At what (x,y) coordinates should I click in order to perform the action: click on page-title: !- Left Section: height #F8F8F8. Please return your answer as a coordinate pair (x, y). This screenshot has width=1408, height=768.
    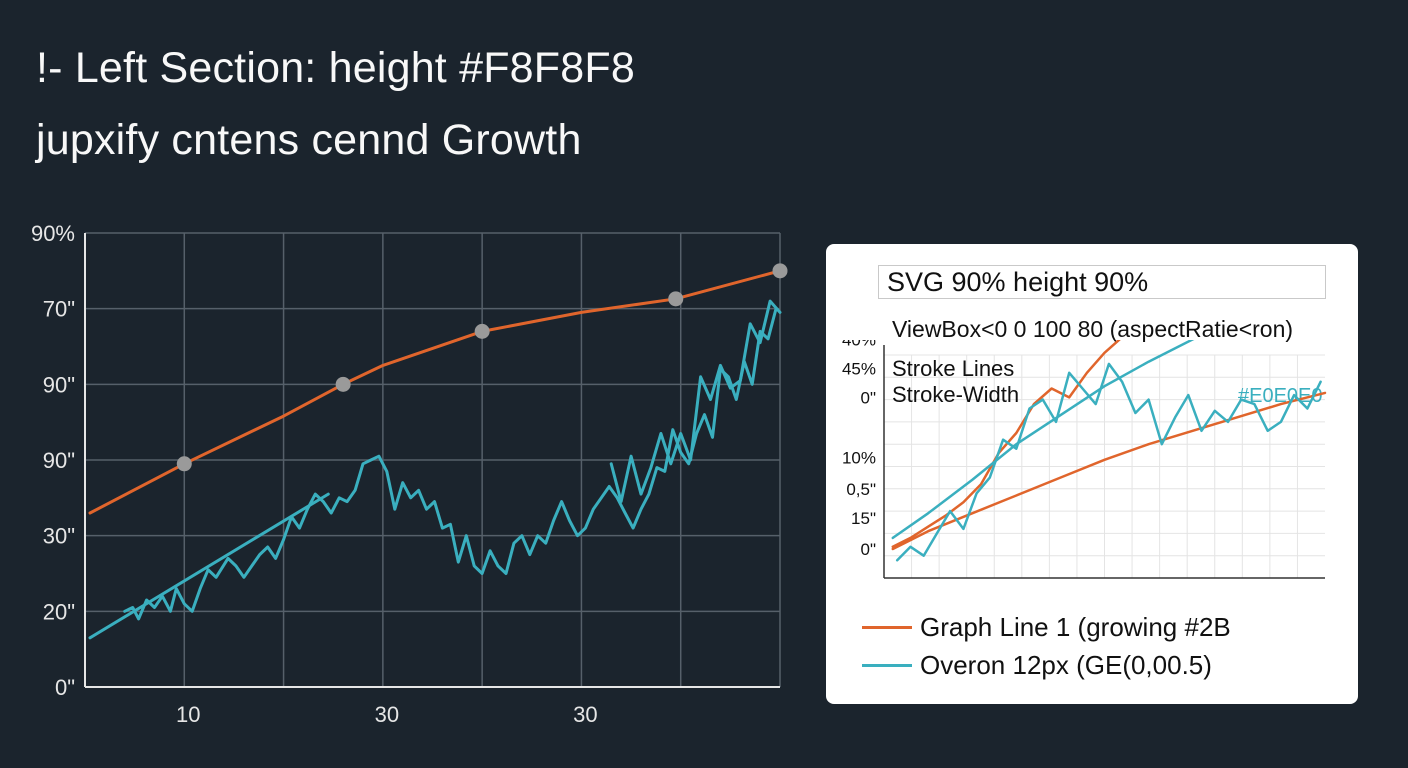
    Looking at the image, I should click on (335, 68).